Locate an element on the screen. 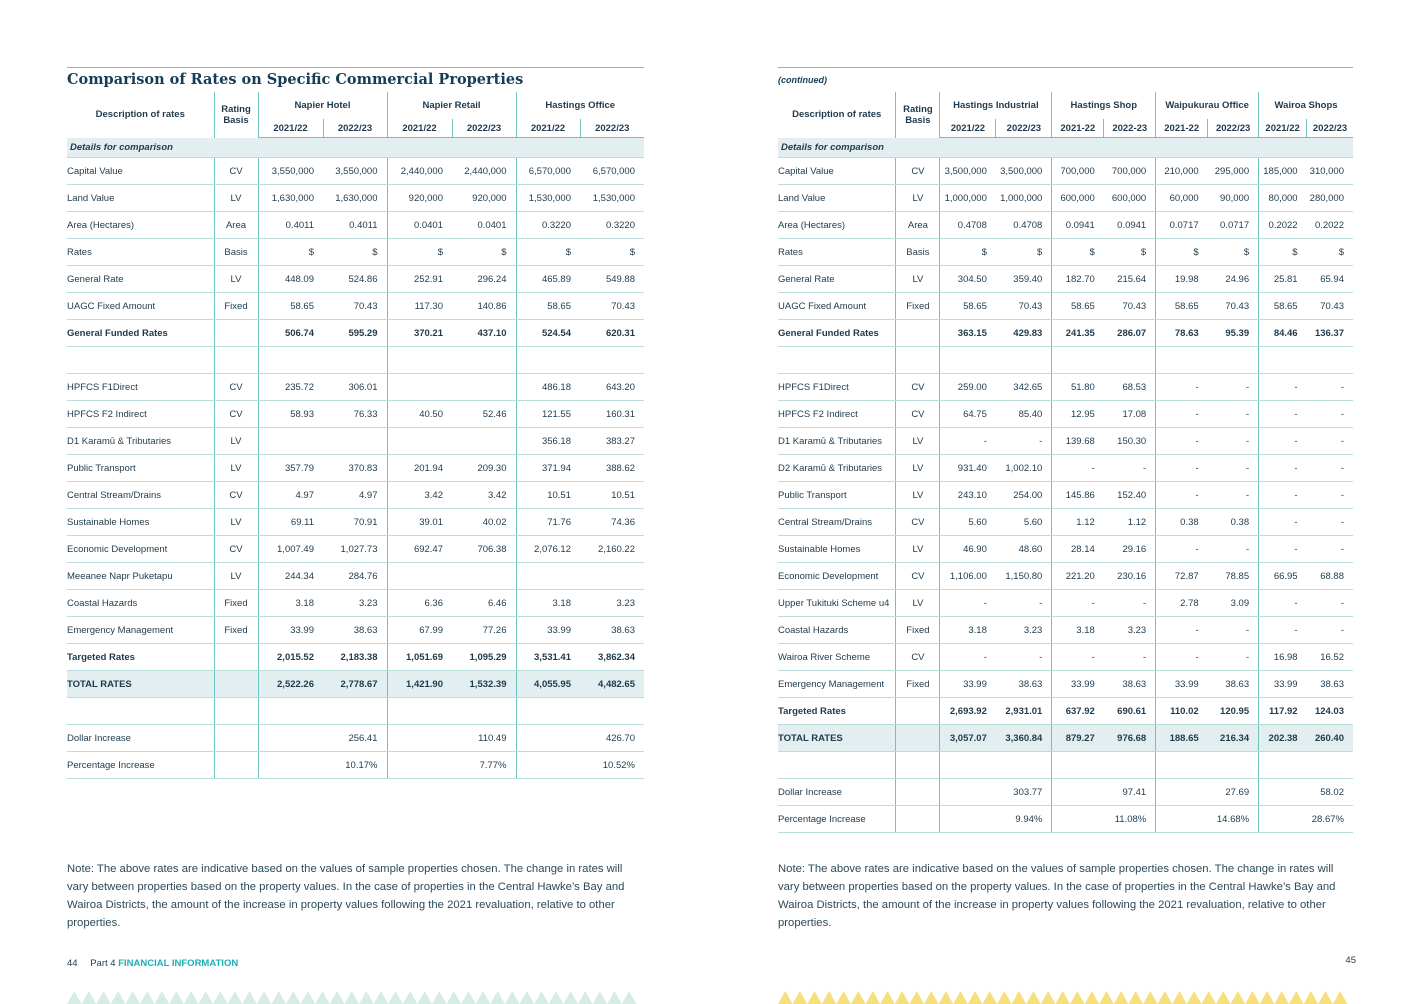  rate-value: 136.37 is located at coordinates (1329, 333).